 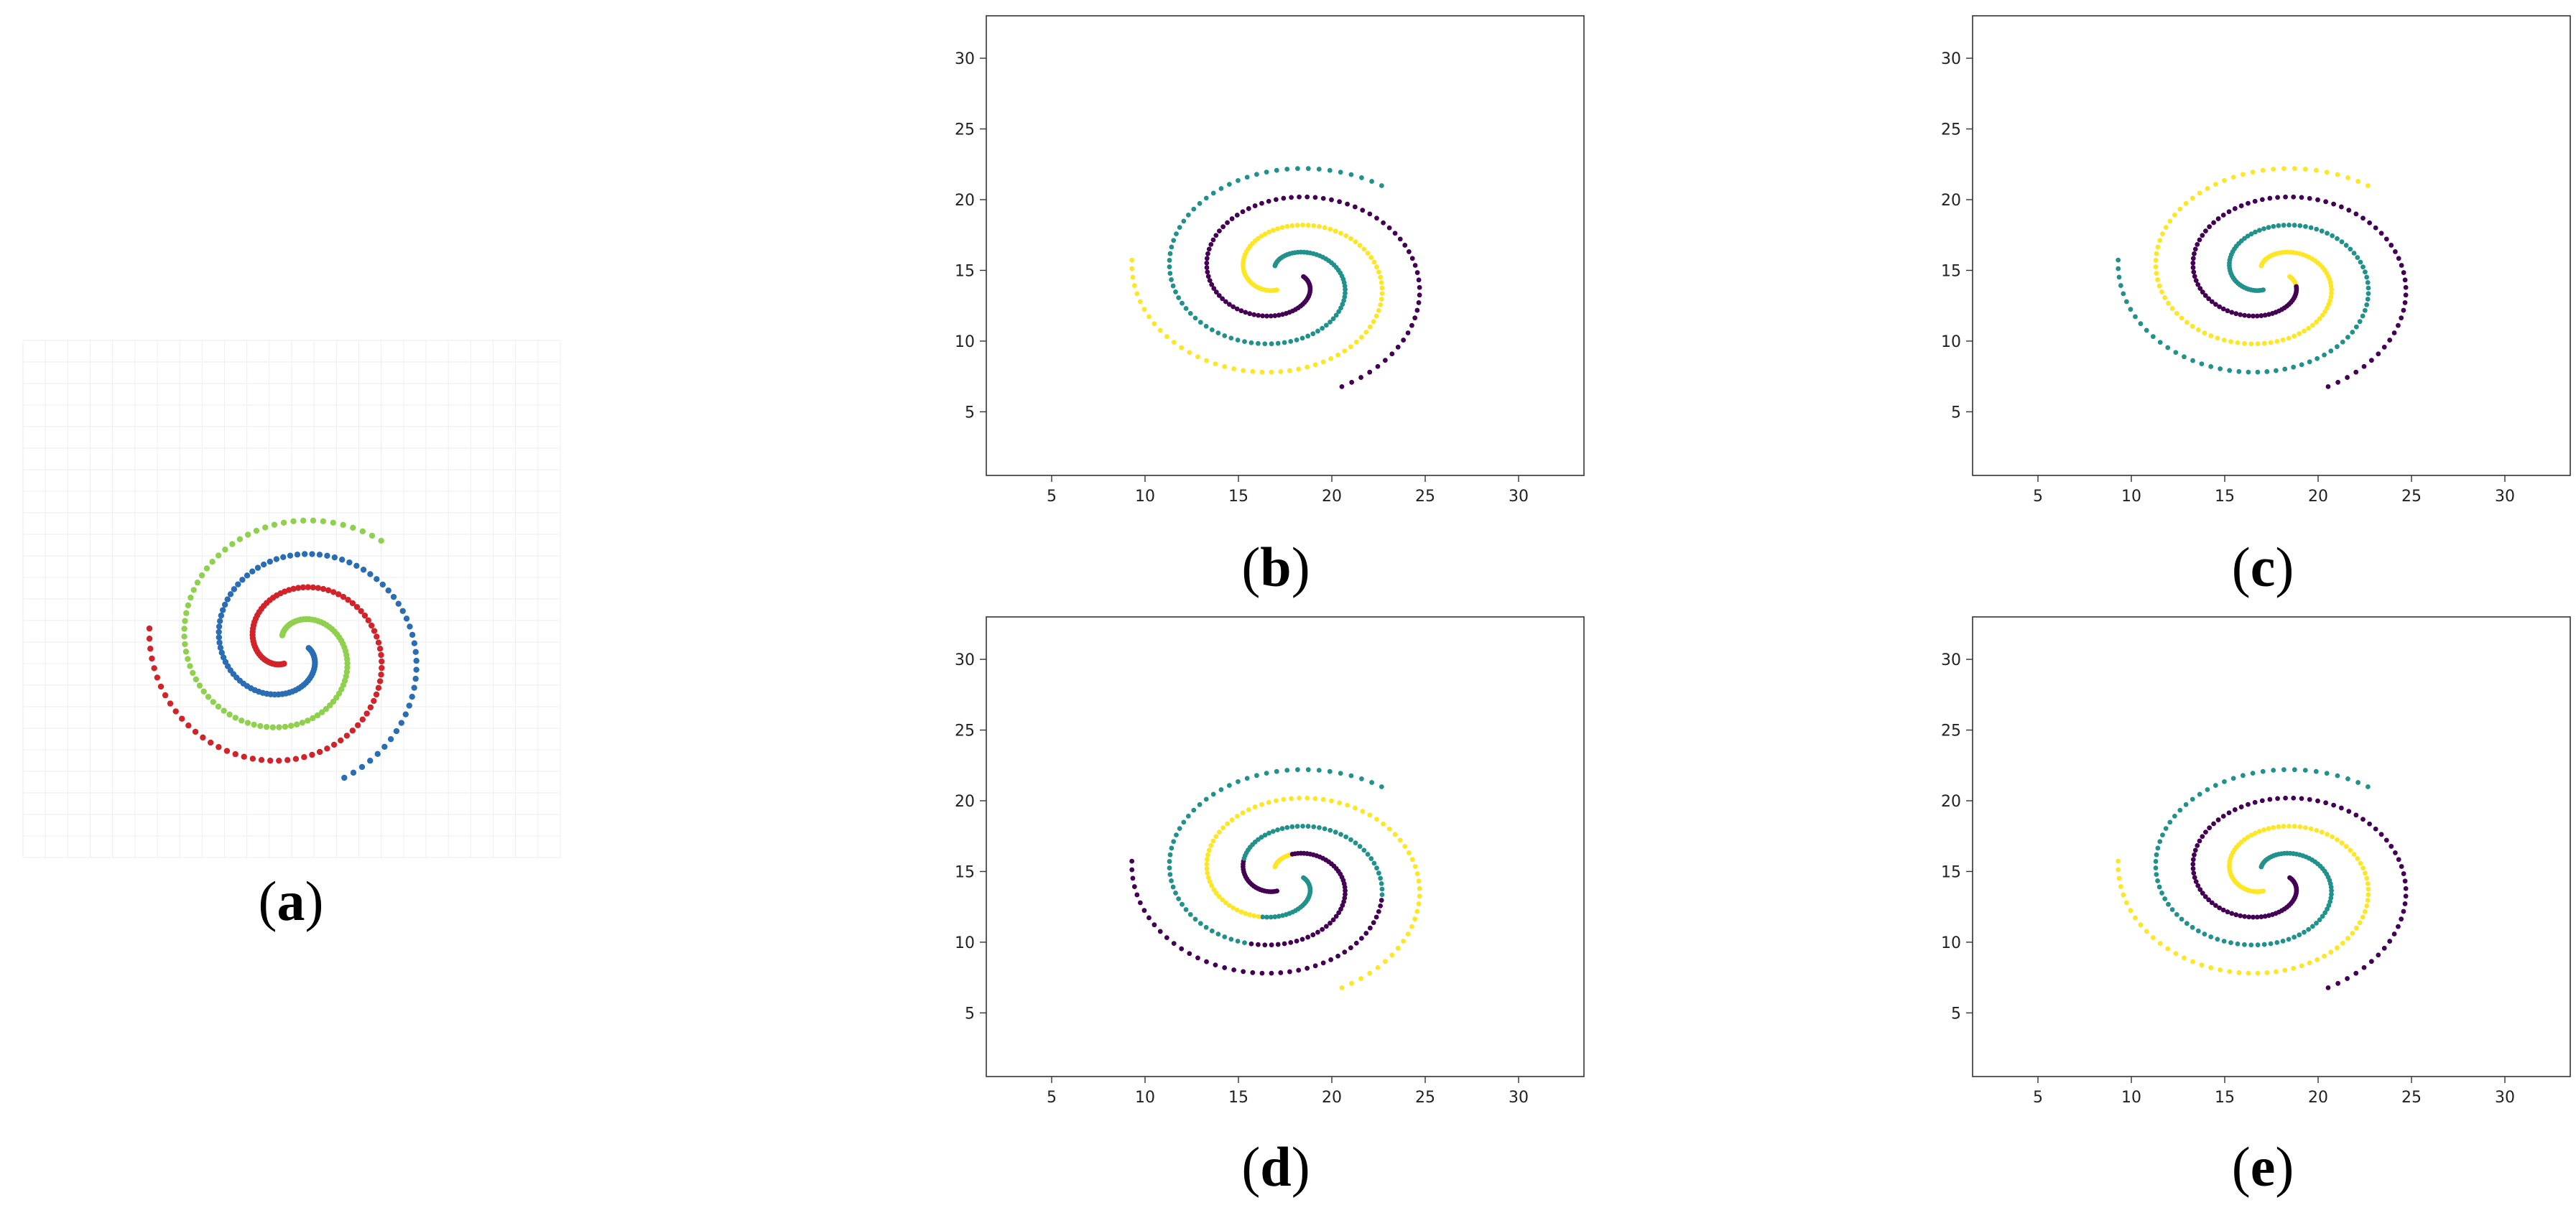 What do you see at coordinates (1276, 1167) in the screenshot?
I see `caption-d-letter: d` at bounding box center [1276, 1167].